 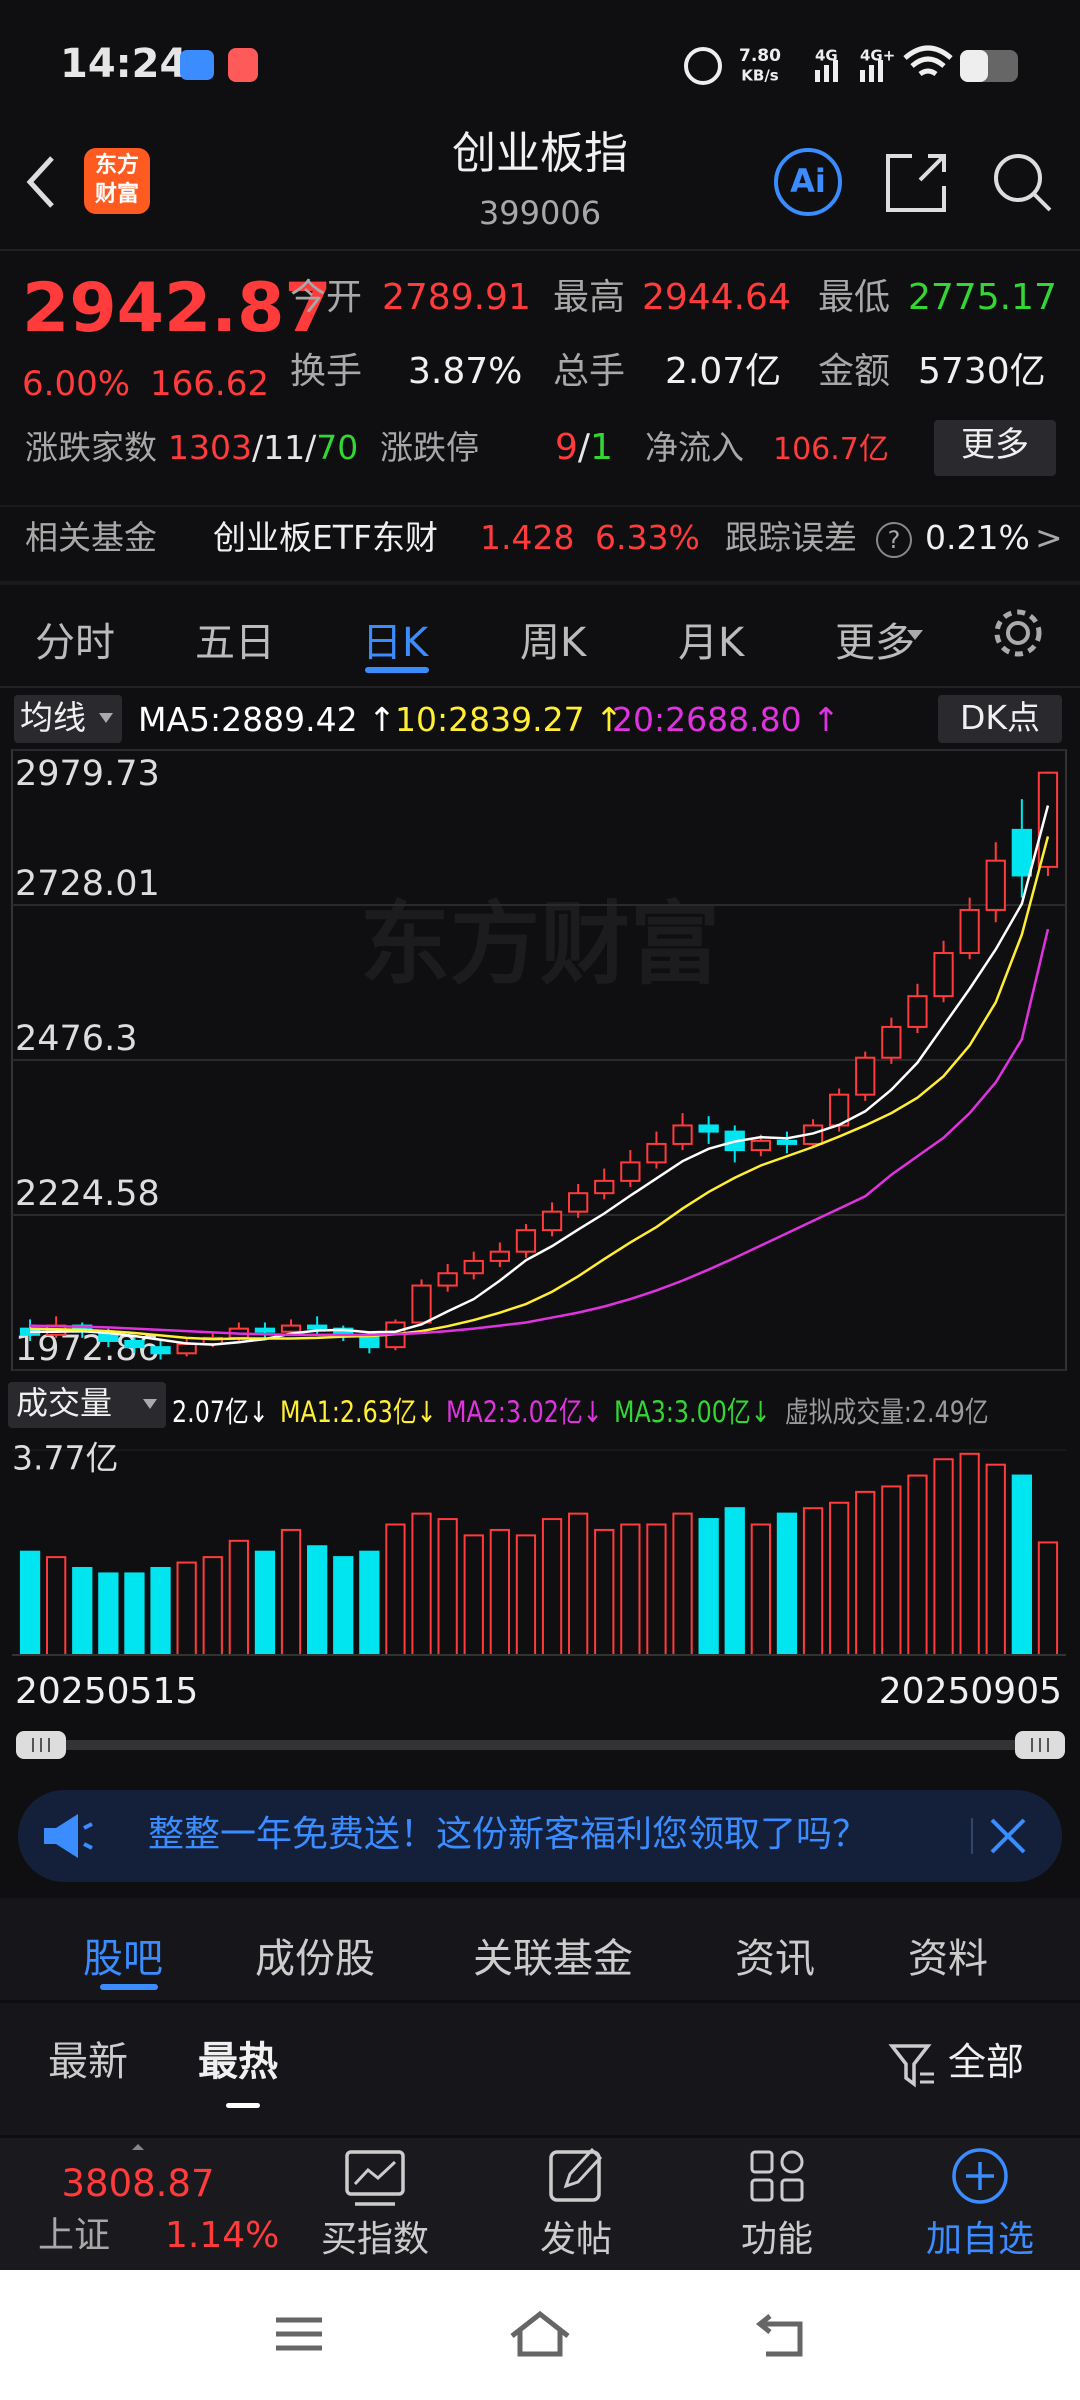 I want to click on settings-icon, so click(x=1018, y=633).